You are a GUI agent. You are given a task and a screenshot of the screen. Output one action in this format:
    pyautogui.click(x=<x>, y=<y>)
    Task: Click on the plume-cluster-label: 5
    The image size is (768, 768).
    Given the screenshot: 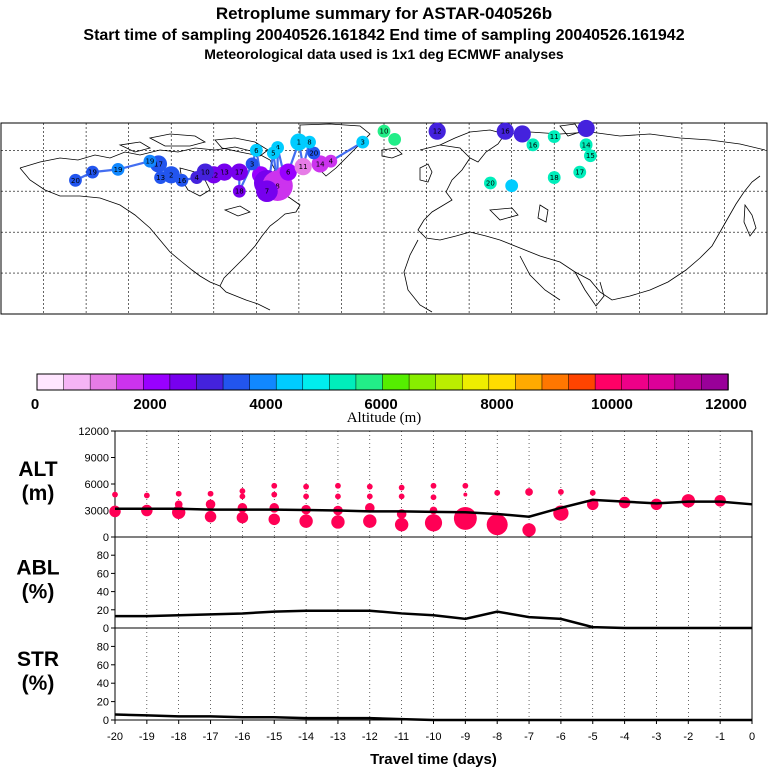 What is the action you would take?
    pyautogui.click(x=273, y=154)
    